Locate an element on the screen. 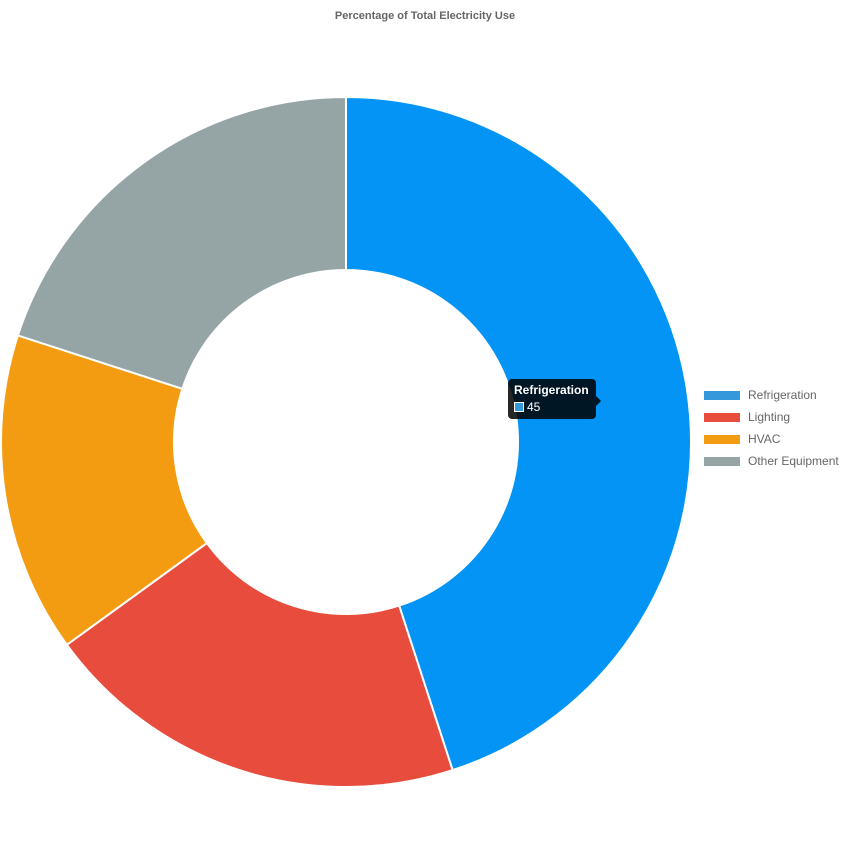  legend-label: Lighting is located at coordinates (769, 417).